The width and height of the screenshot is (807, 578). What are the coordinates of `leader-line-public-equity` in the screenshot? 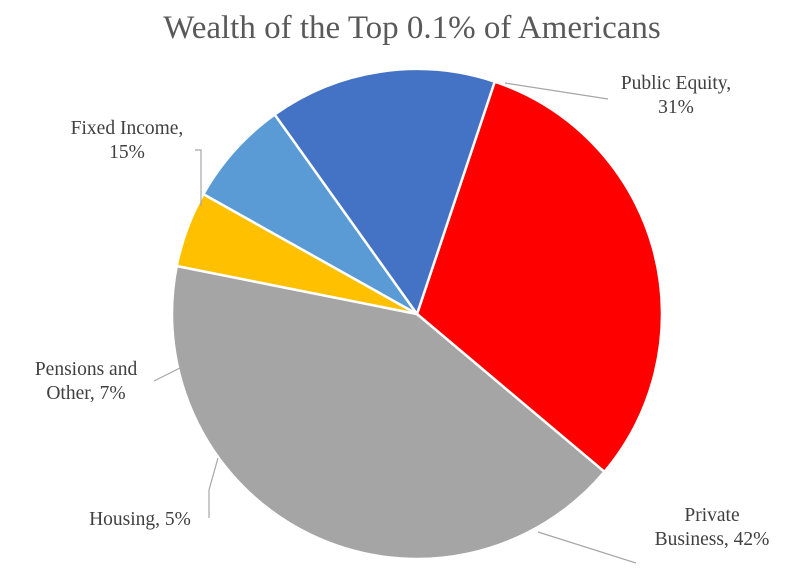 It's located at (556, 91).